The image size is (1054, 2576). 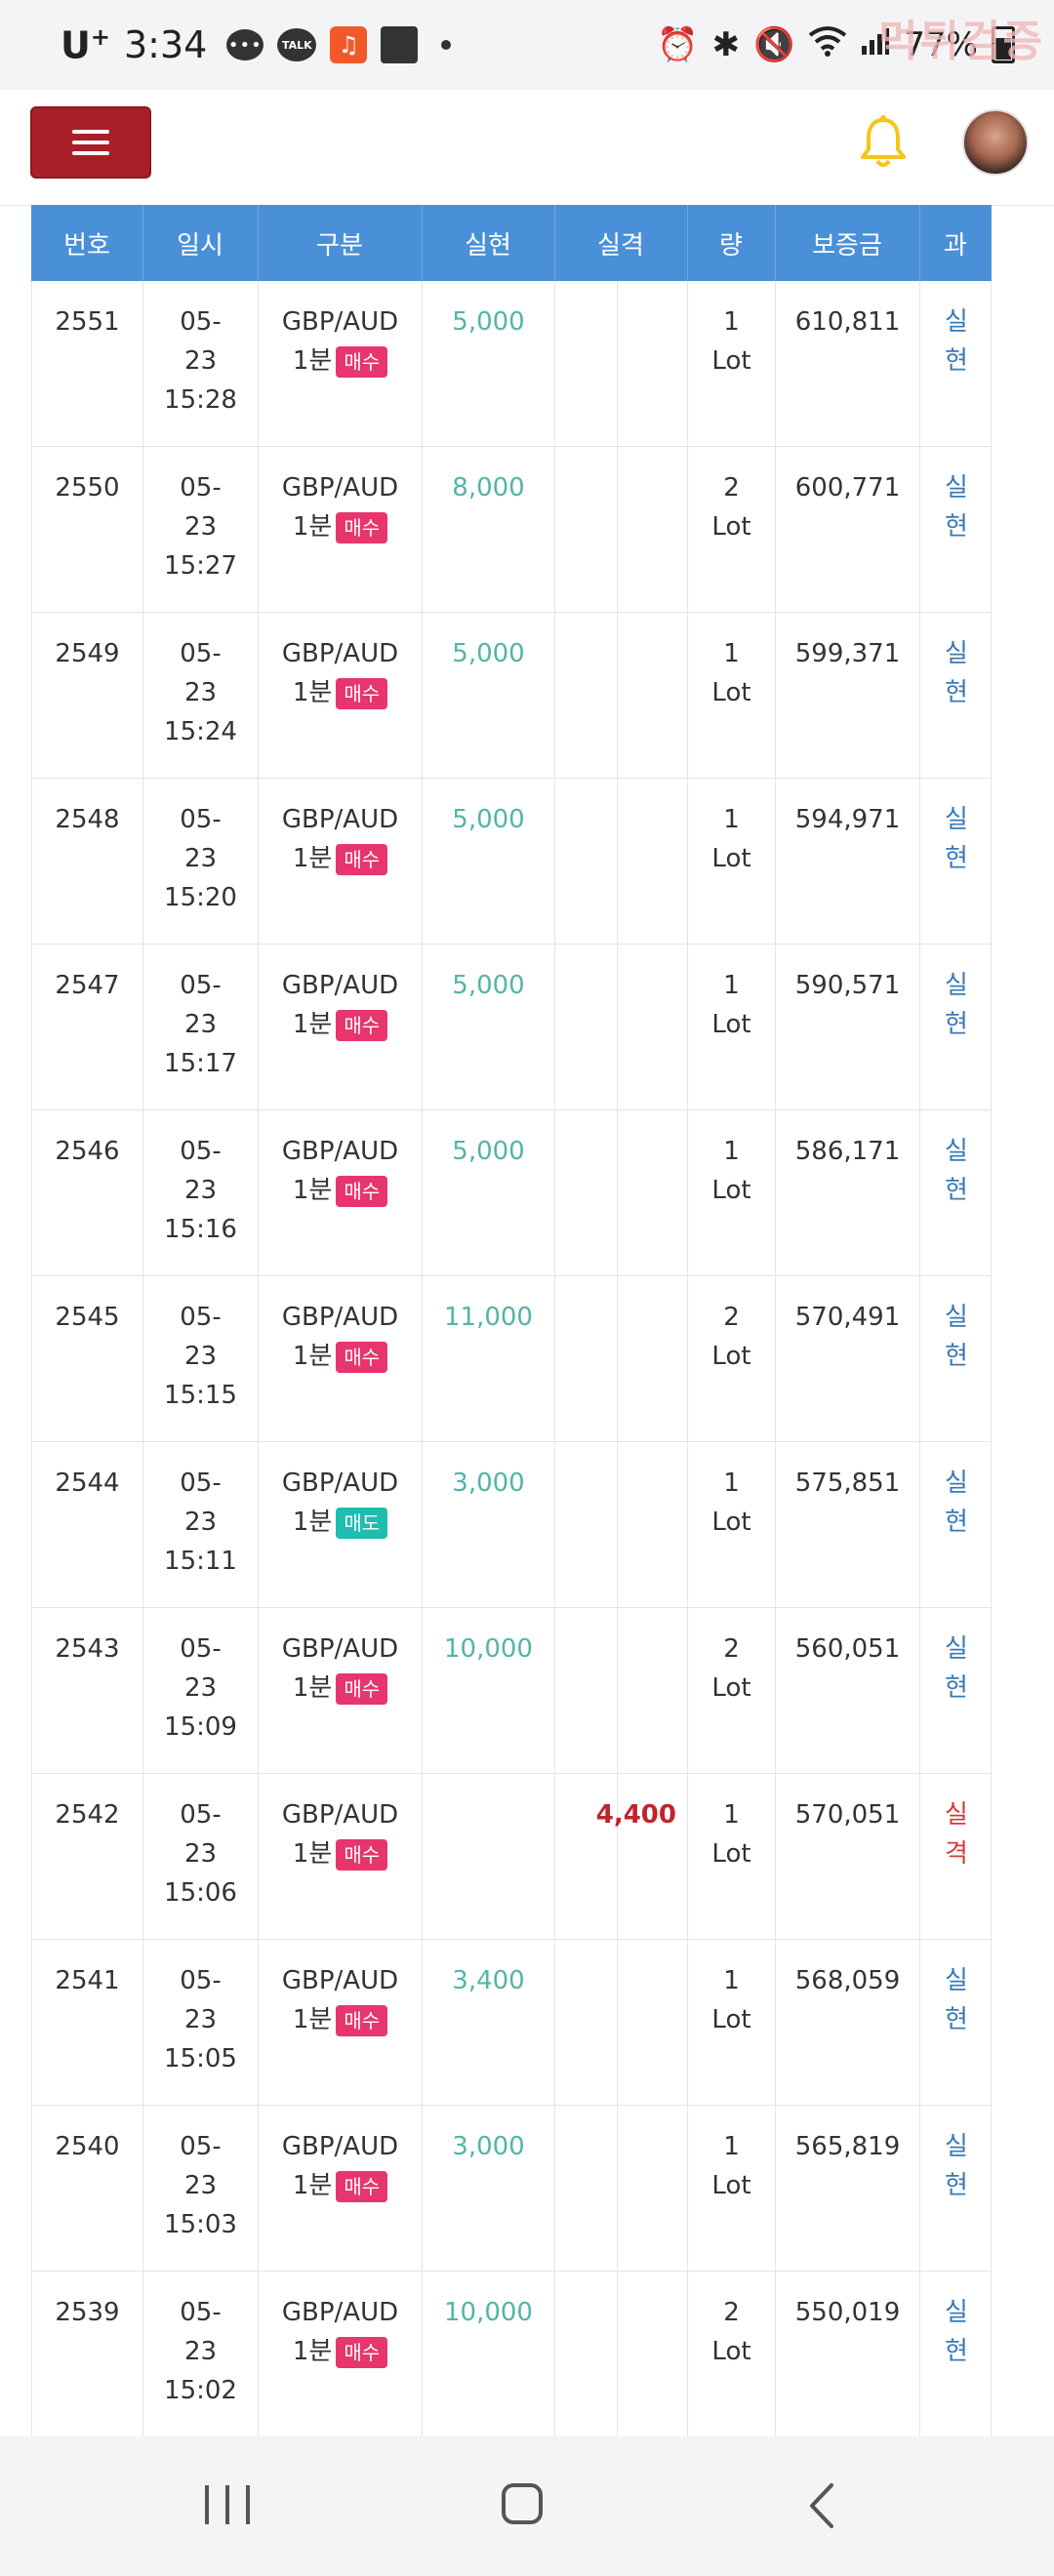 What do you see at coordinates (489, 1691) in the screenshot?
I see `cell-profit: 10,000` at bounding box center [489, 1691].